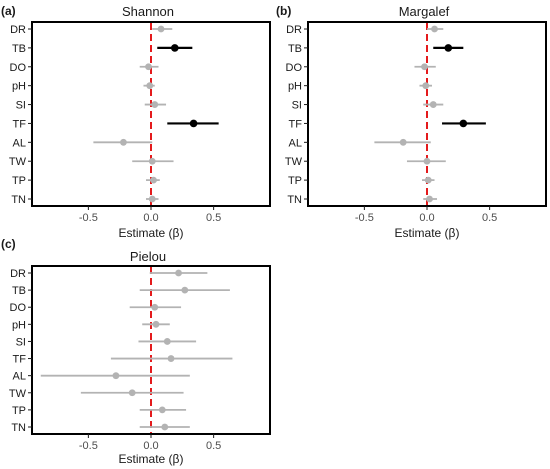 The width and height of the screenshot is (550, 469). What do you see at coordinates (8, 11) in the screenshot?
I see `panel-label: (a)` at bounding box center [8, 11].